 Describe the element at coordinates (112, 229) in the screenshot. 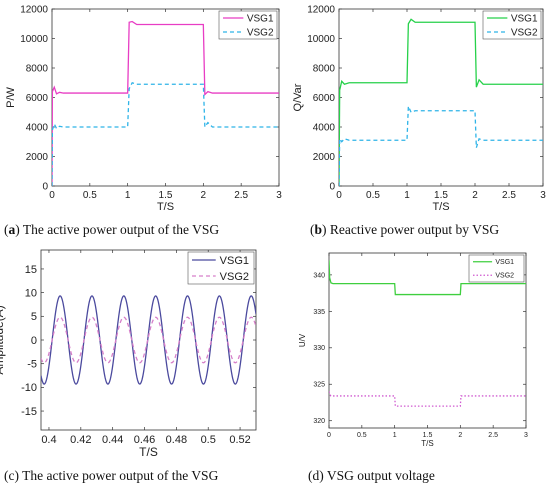

I see `caption-a: (a) The active power output of the VSG` at that location.